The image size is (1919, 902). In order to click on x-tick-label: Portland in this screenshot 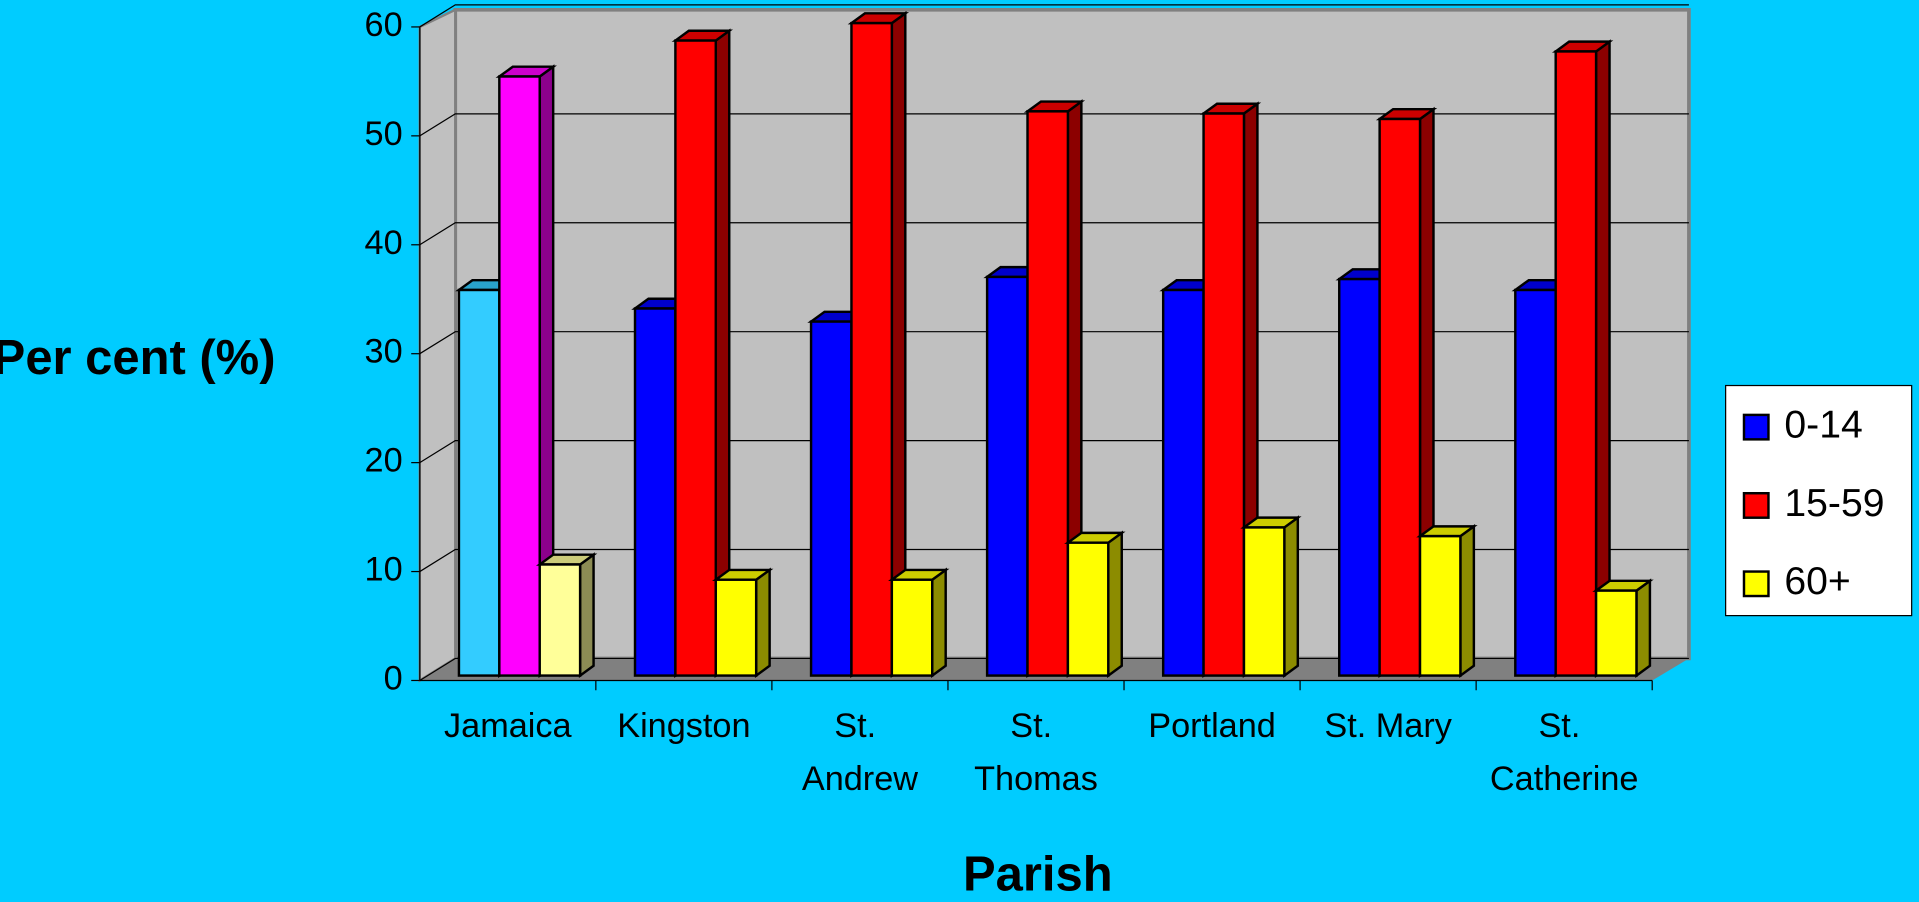, I will do `click(1212, 726)`.